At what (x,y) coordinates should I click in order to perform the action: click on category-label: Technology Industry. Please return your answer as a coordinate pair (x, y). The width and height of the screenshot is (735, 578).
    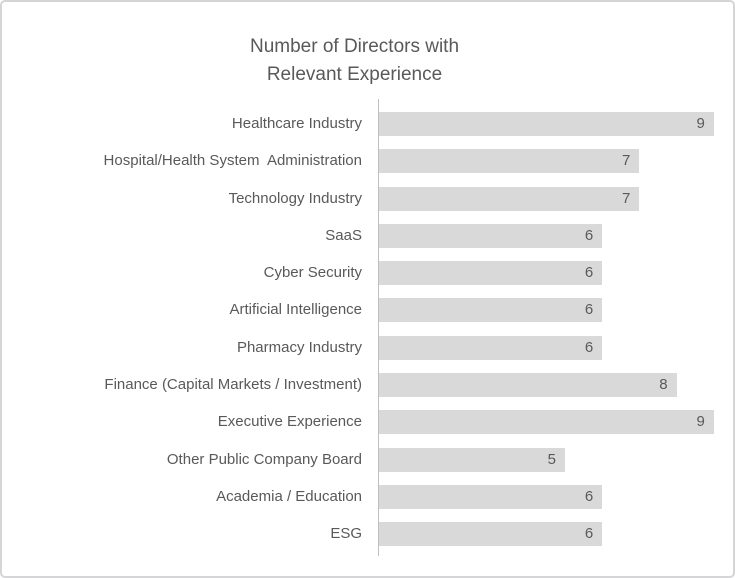
    Looking at the image, I should click on (295, 198).